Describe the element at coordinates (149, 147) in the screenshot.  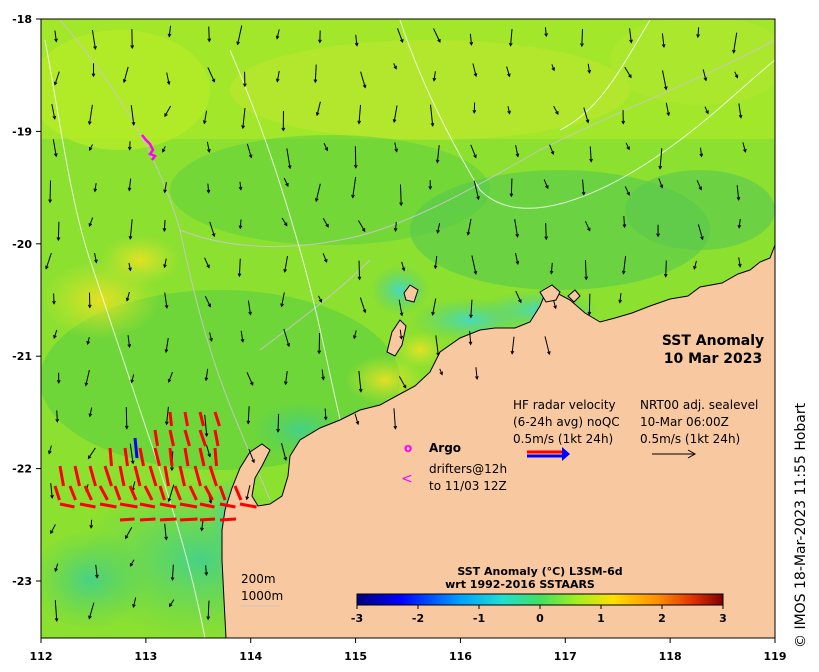
I see `drifter-track` at that location.